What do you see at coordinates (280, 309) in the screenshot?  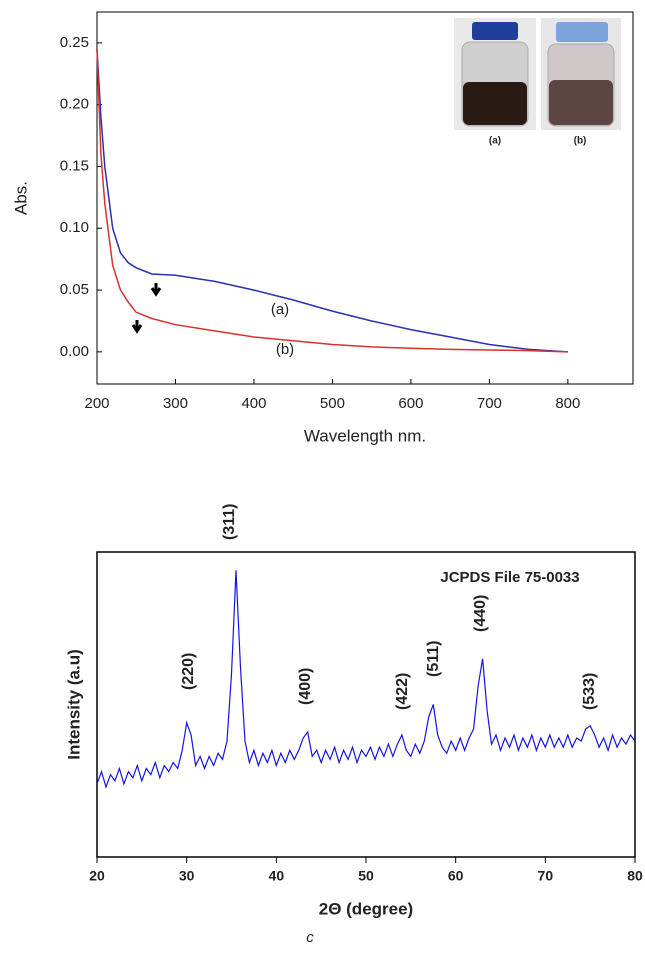 I see `series-label: (a)` at bounding box center [280, 309].